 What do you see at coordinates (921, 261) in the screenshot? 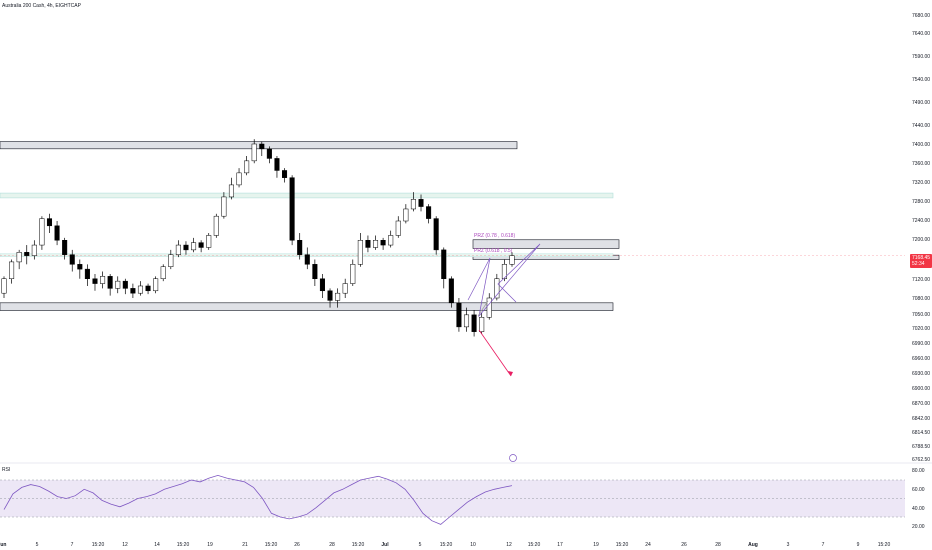
I see `last-price-badge` at bounding box center [921, 261].